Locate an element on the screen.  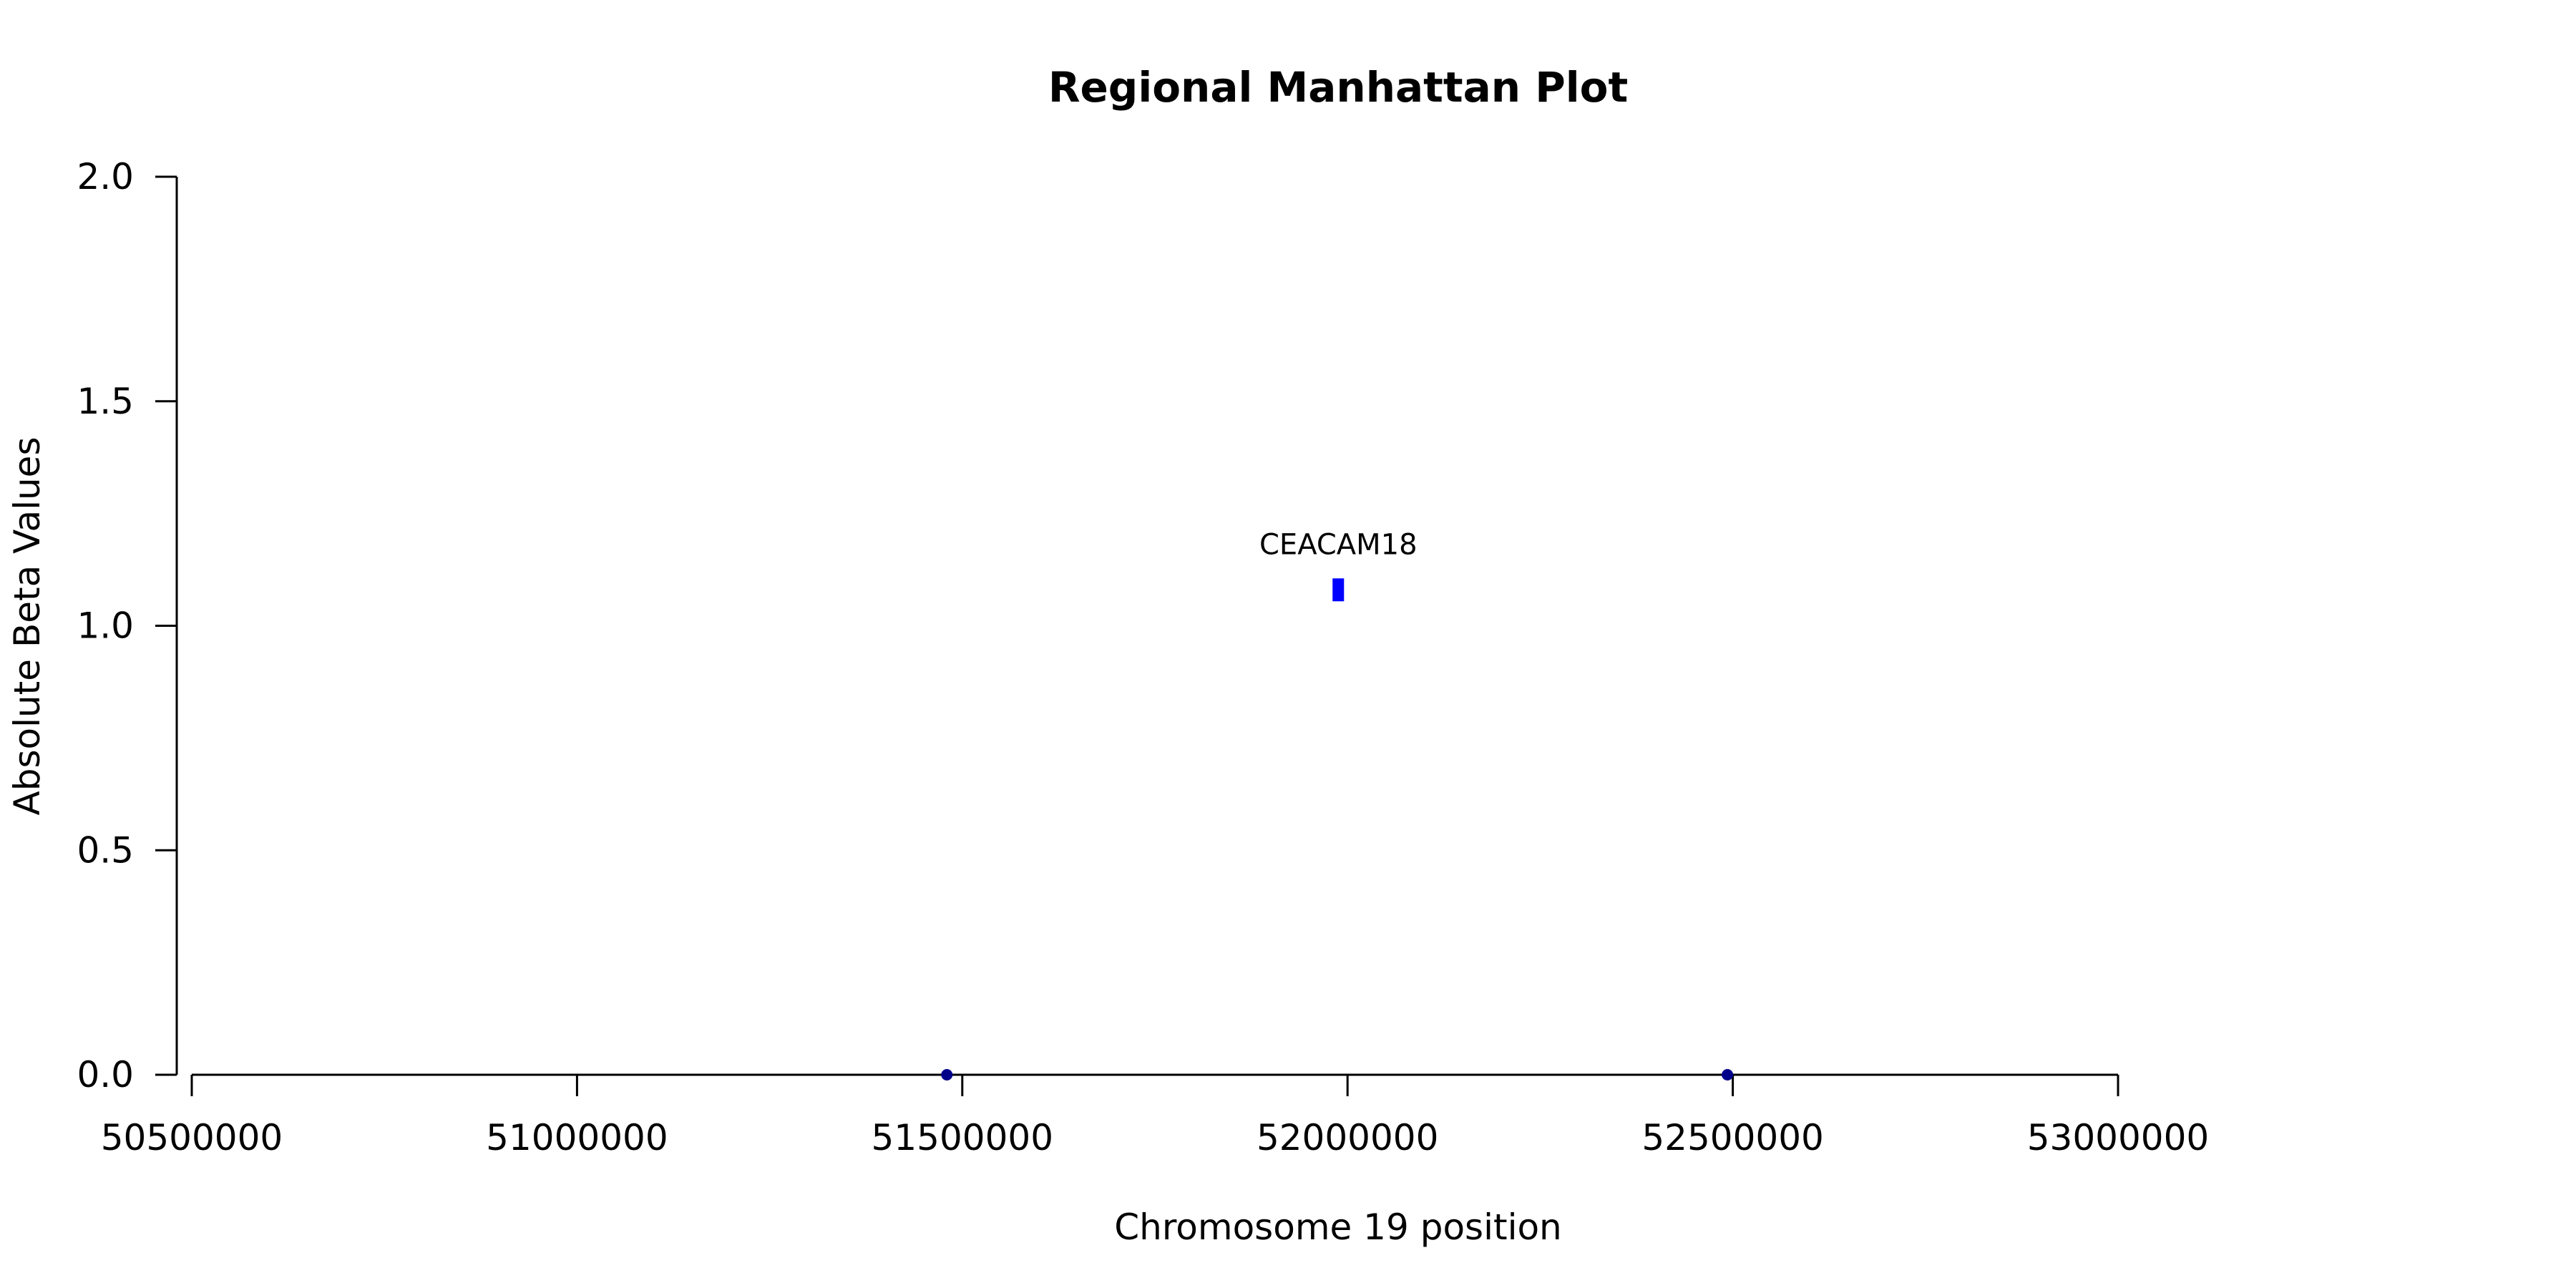
x-tick-label: 52500000 is located at coordinates (1732, 1137).